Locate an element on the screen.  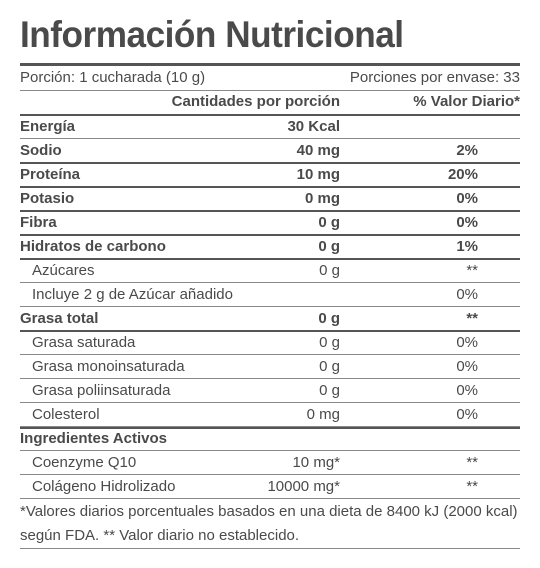
nutrient-daily-value: 20% is located at coordinates (462, 174).